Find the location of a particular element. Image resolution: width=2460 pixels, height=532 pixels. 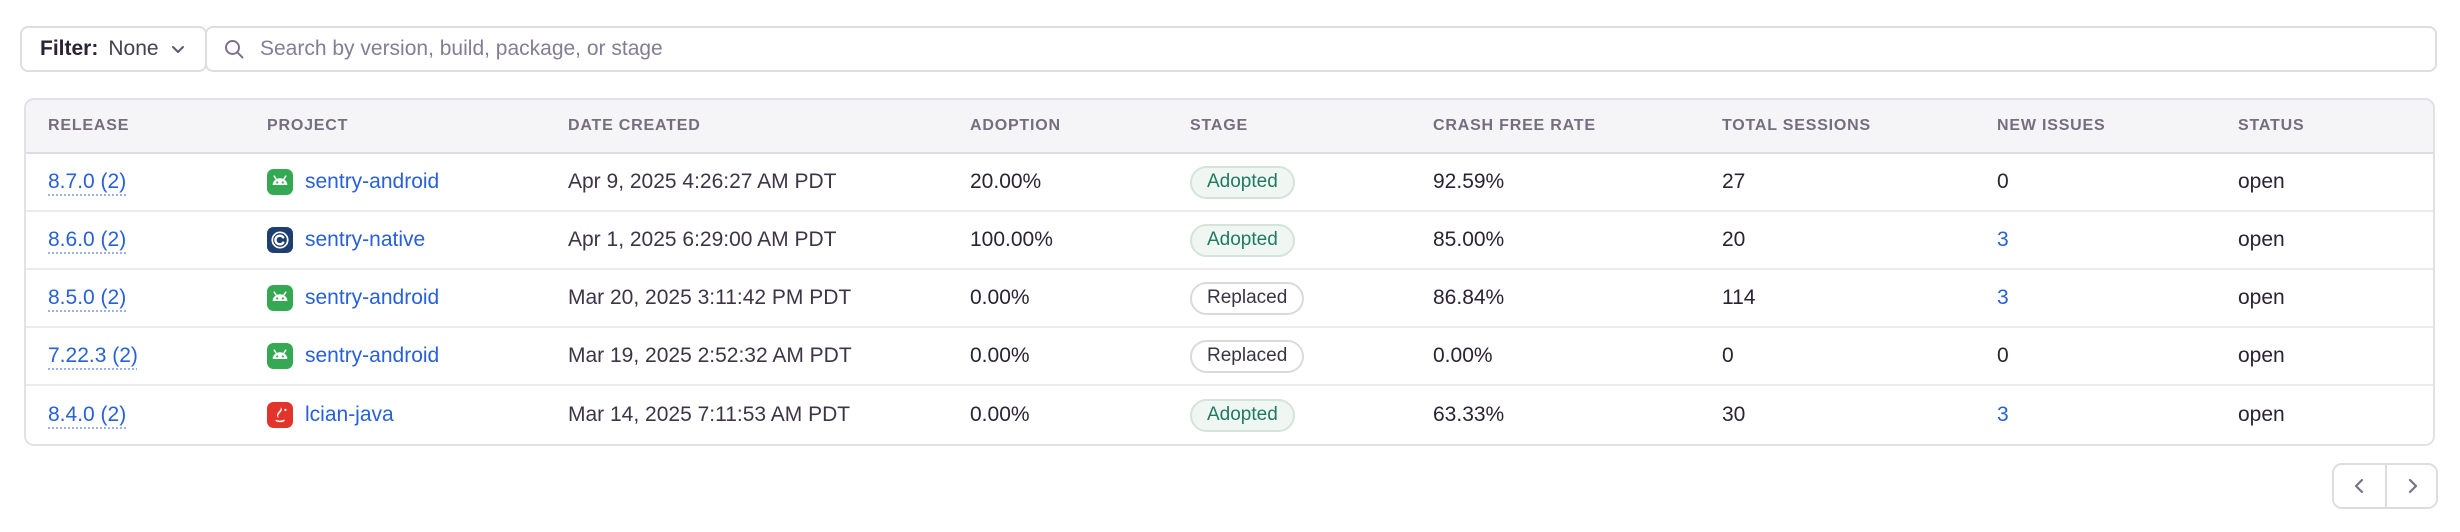

column-header-adoption: ADOPTION is located at coordinates (1015, 125).